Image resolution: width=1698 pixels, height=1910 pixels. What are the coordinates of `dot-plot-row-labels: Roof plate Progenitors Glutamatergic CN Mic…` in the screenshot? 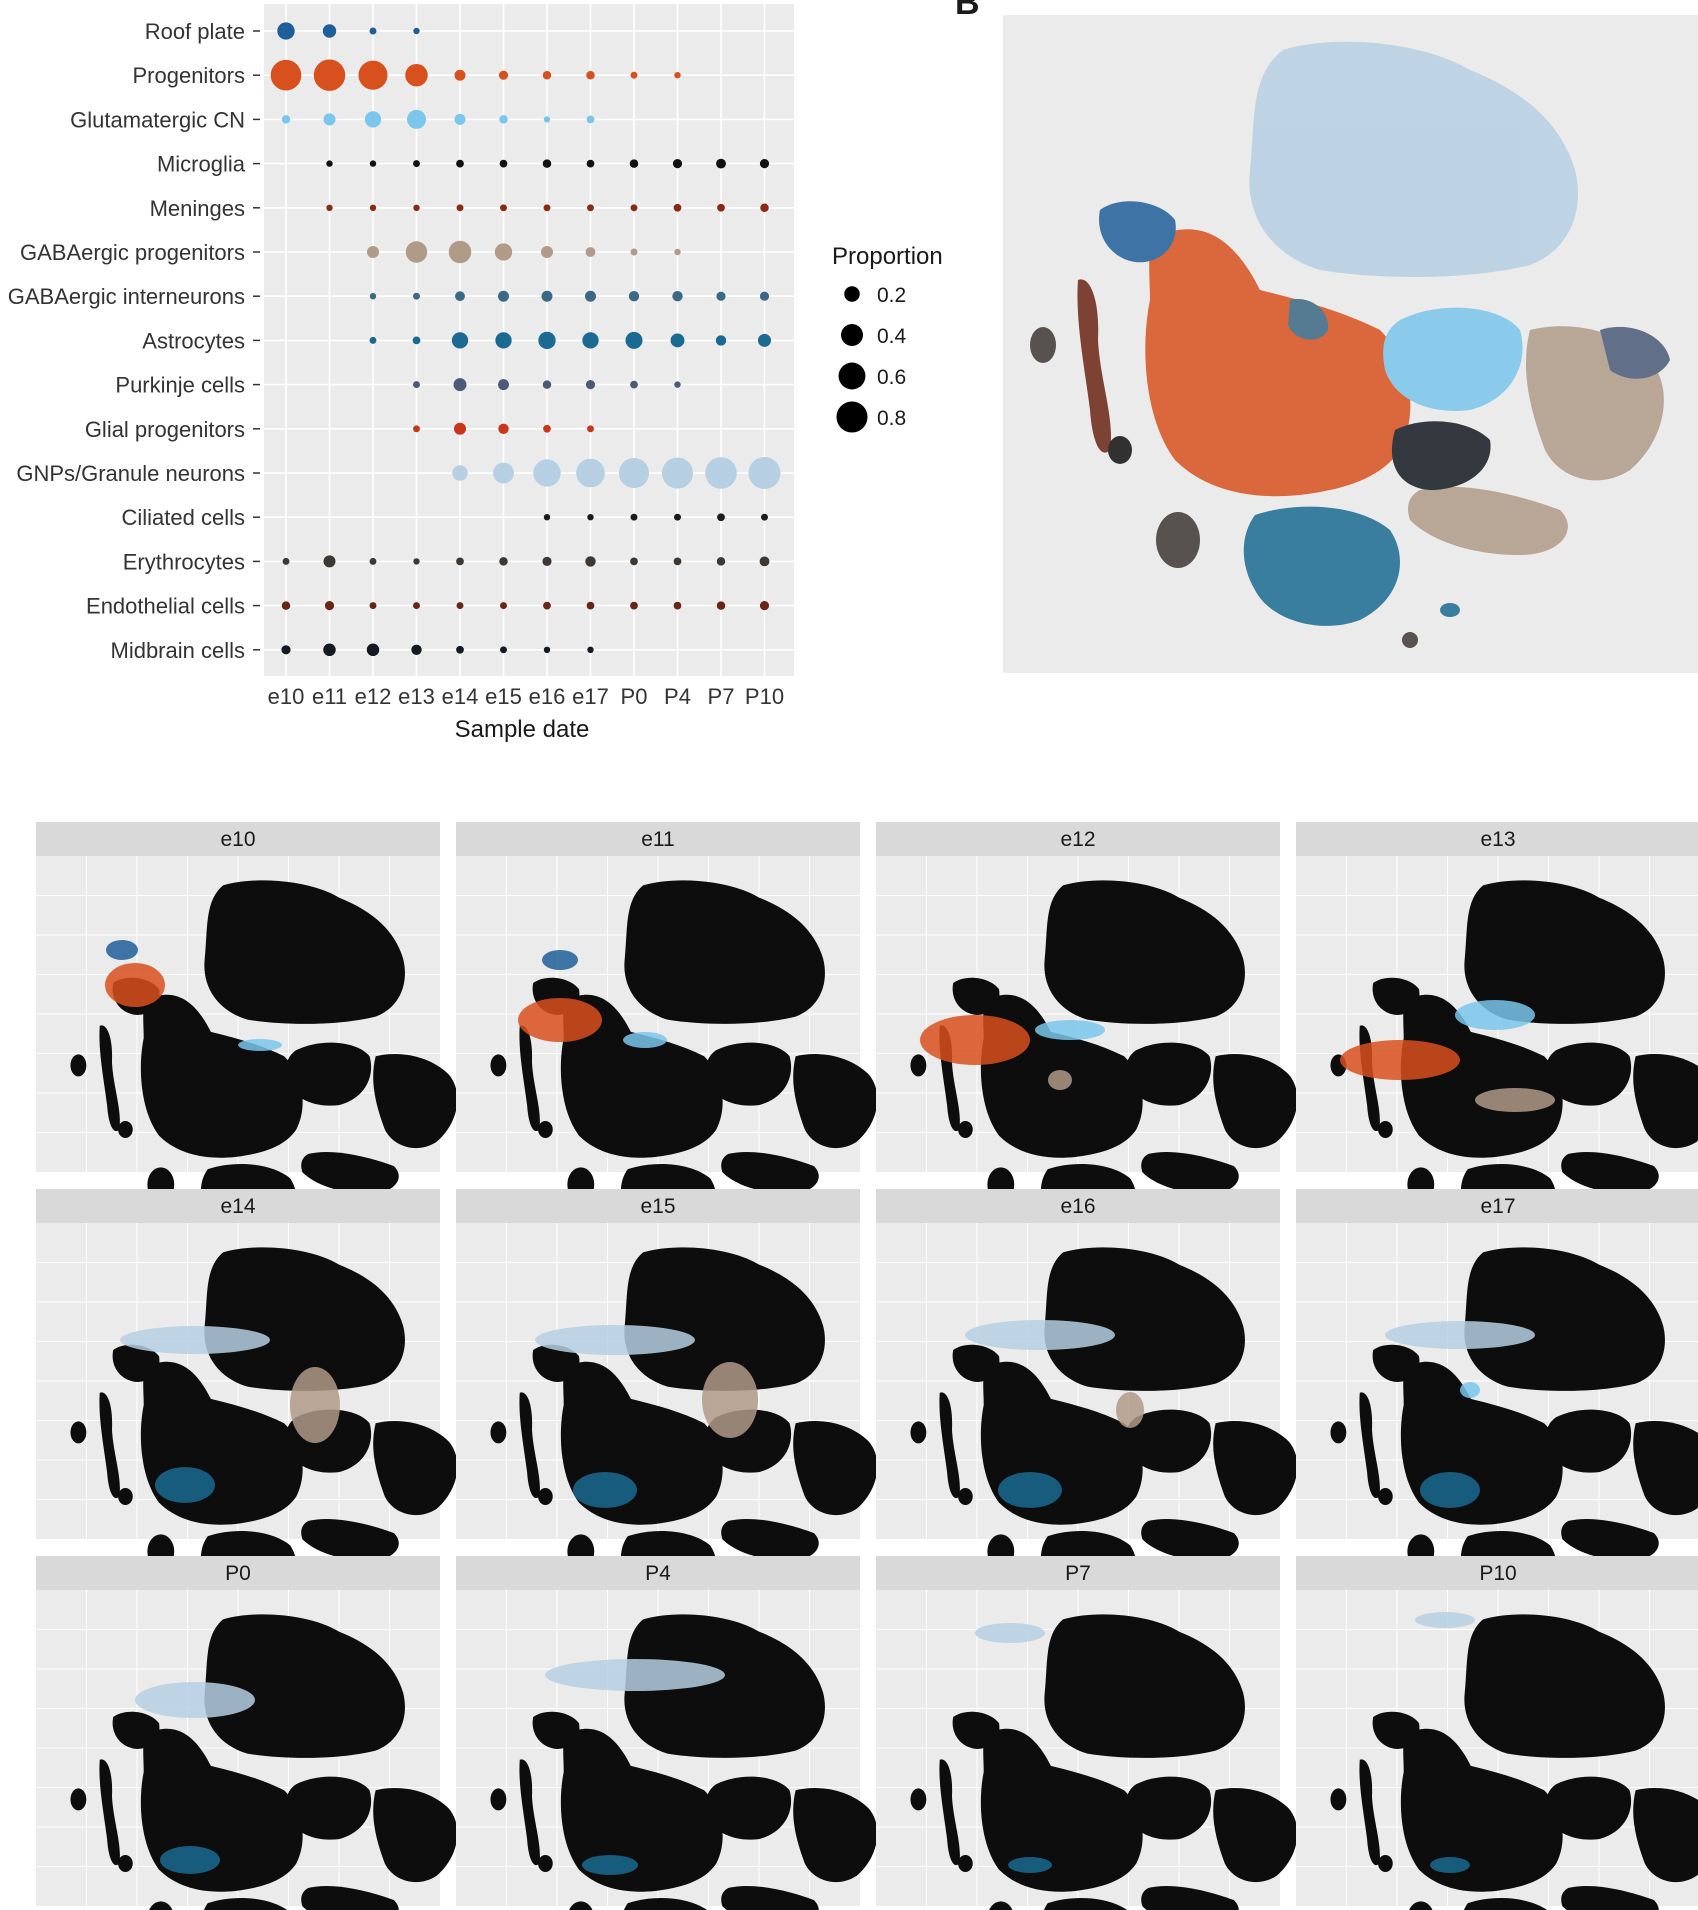 It's located at (134, 341).